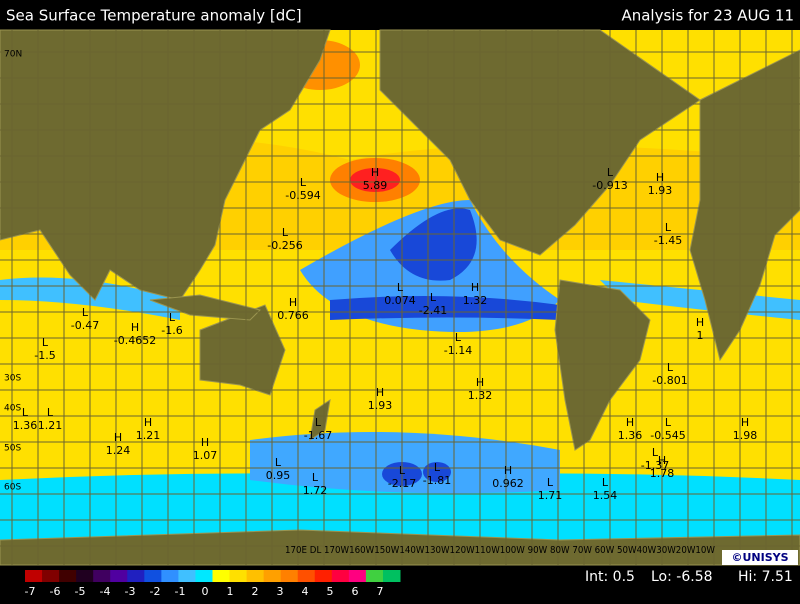 The height and width of the screenshot is (604, 800). I want to click on marker-value: 1.36, so click(25, 425).